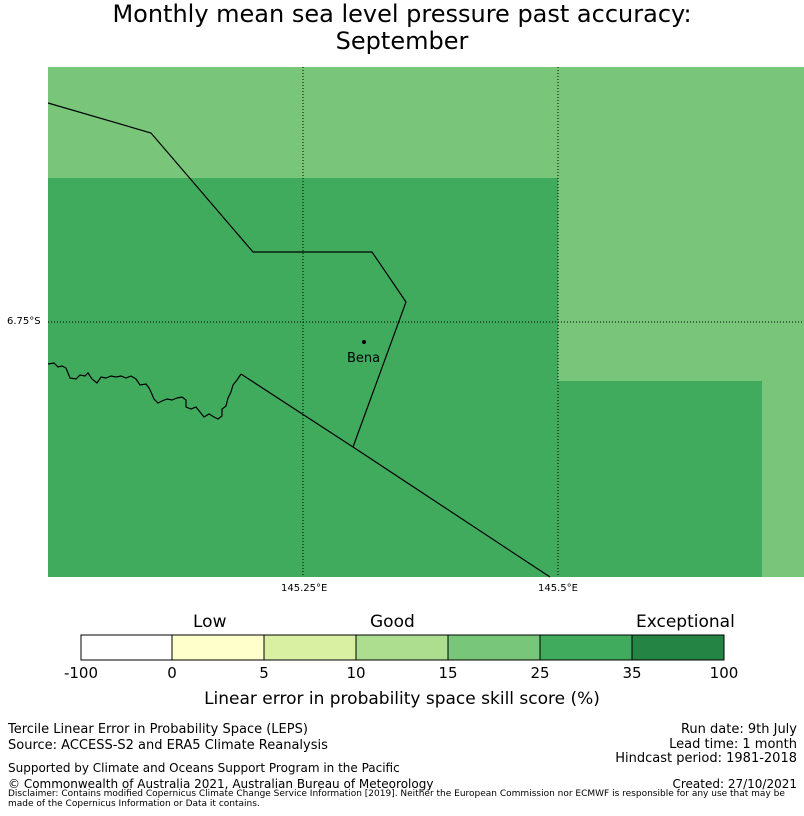 The image size is (804, 816). Describe the element at coordinates (738, 729) in the screenshot. I see `run-date-text: Run date: 9th July` at that location.